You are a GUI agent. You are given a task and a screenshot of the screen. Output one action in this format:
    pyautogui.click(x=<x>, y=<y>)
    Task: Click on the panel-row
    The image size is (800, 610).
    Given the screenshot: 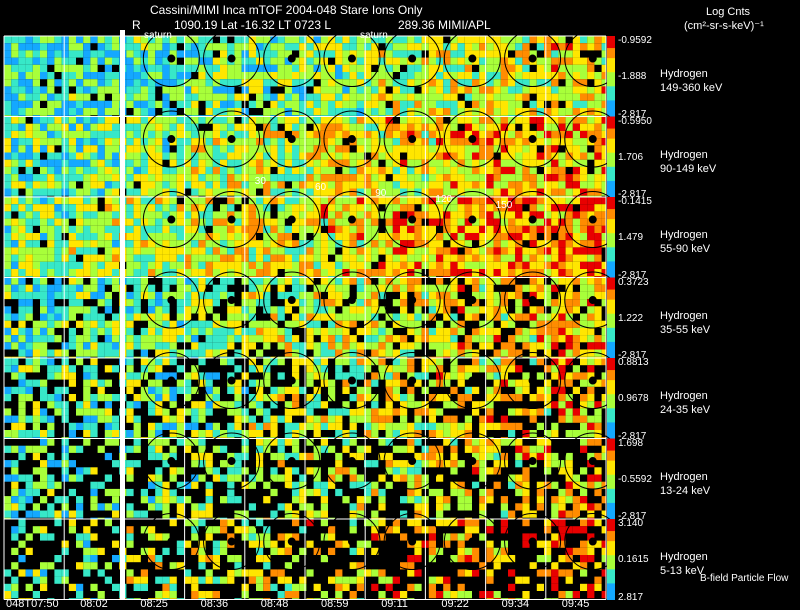 What is the action you would take?
    pyautogui.click(x=312, y=74)
    